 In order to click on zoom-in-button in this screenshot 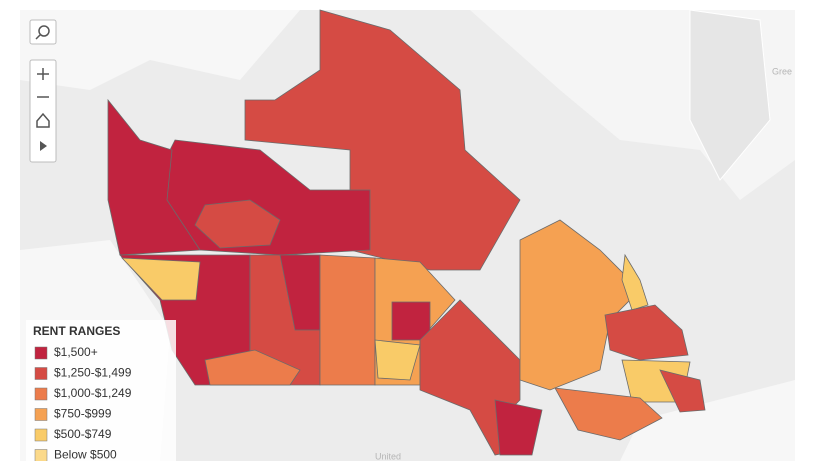, I will do `click(43, 74)`.